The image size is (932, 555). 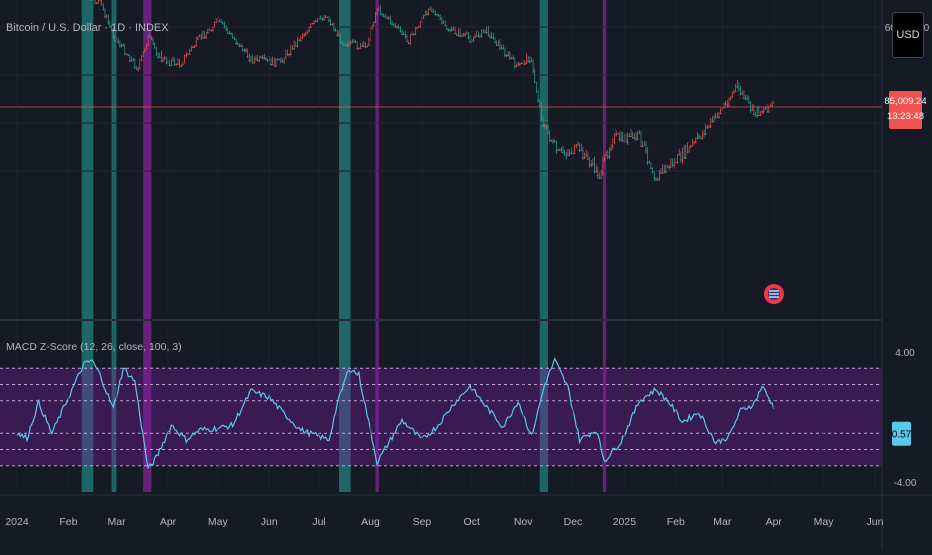 I want to click on time-tick-label: Nov, so click(x=523, y=522).